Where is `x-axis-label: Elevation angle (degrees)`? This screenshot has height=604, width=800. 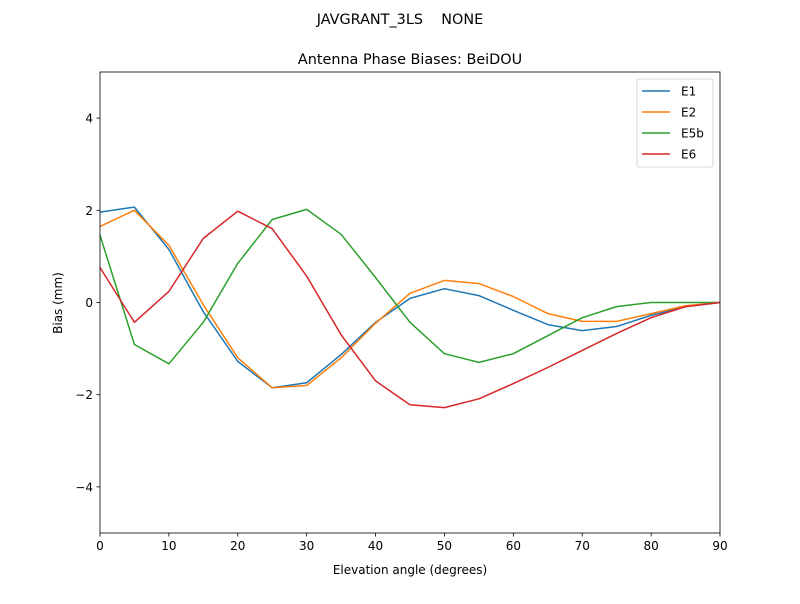
x-axis-label: Elevation angle (degrees) is located at coordinates (410, 570).